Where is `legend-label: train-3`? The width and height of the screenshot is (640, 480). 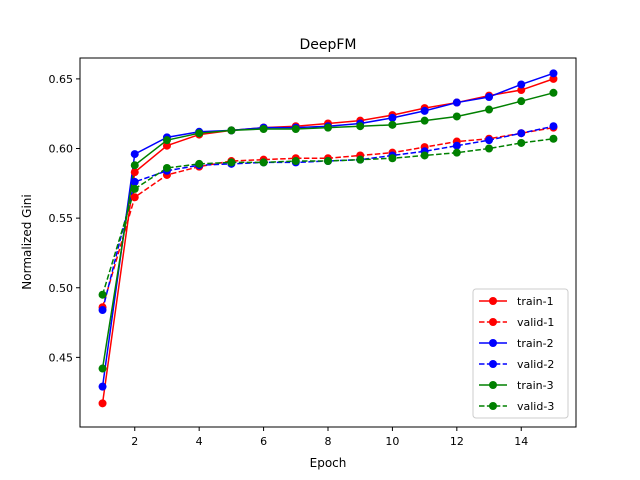
legend-label: train-3 is located at coordinates (535, 385).